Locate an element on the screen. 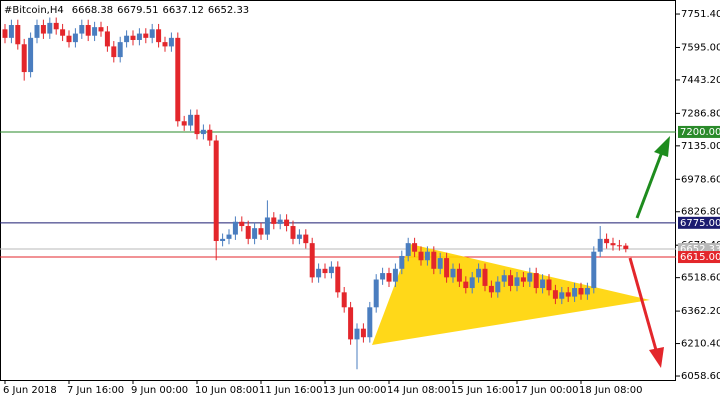 This screenshot has height=400, width=720. level-label: 6652.33 is located at coordinates (700, 249).